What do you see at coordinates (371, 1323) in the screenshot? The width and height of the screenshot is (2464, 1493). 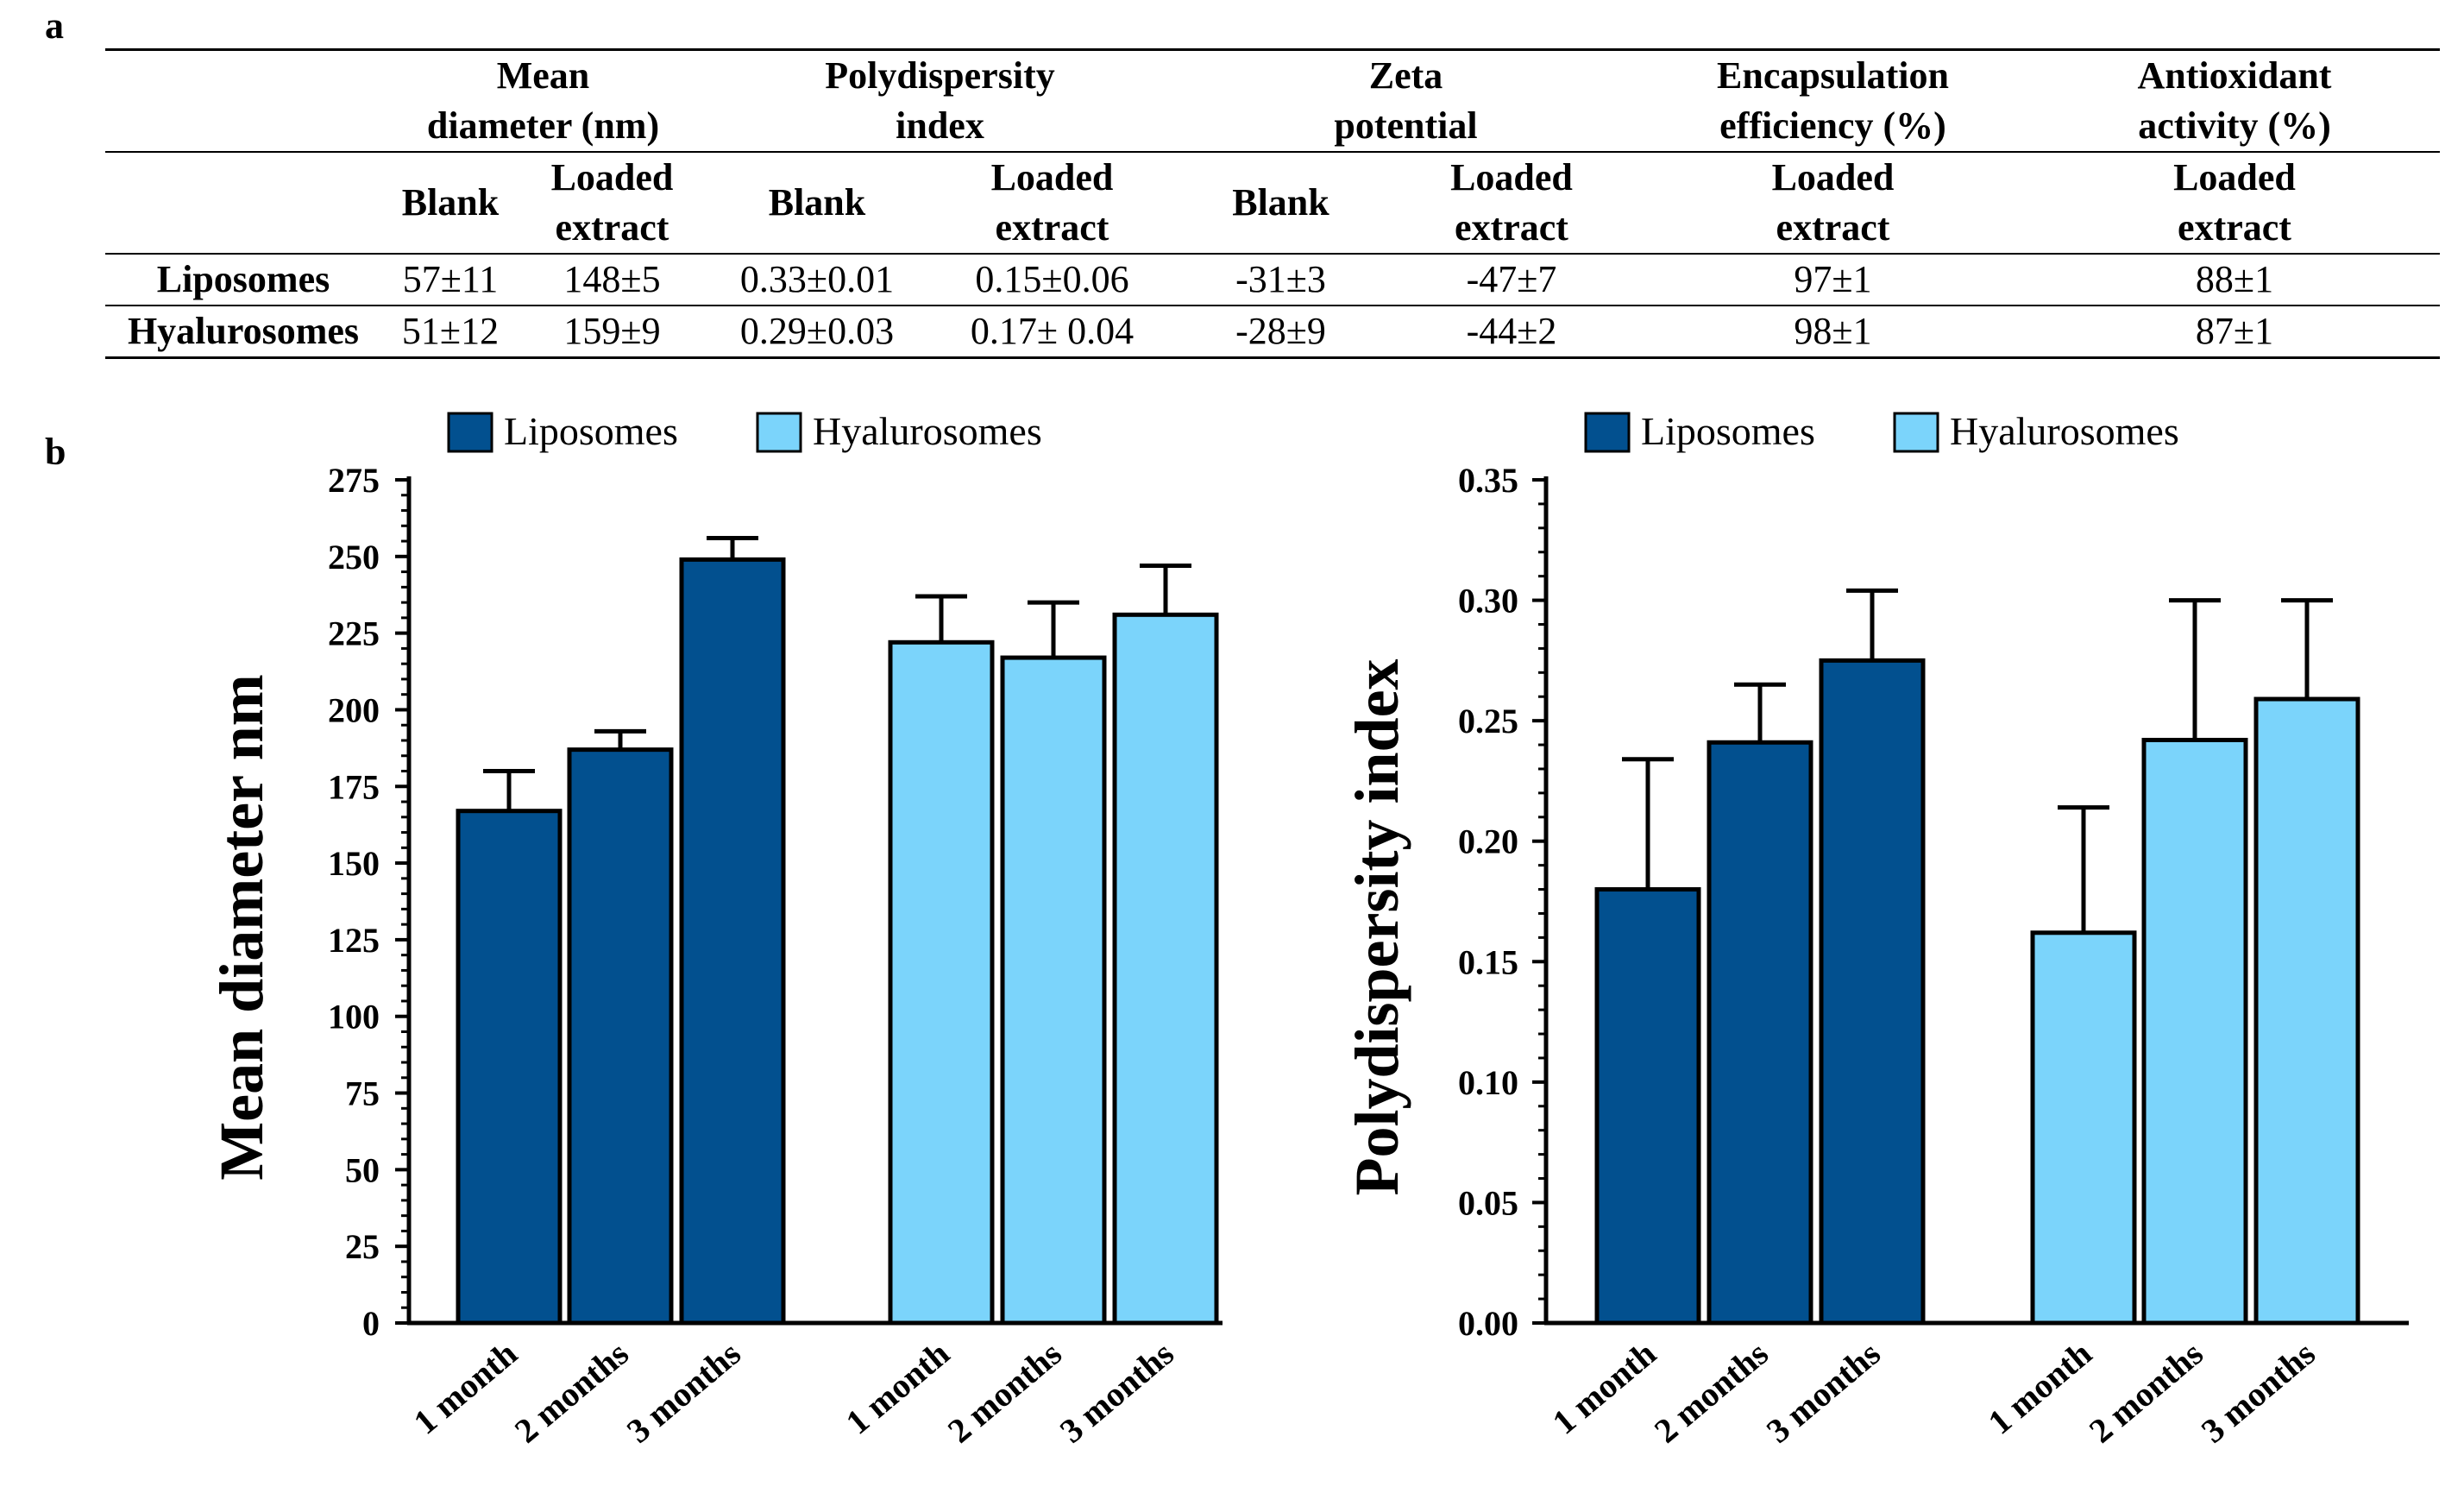 I see `y-tick-label: 0` at bounding box center [371, 1323].